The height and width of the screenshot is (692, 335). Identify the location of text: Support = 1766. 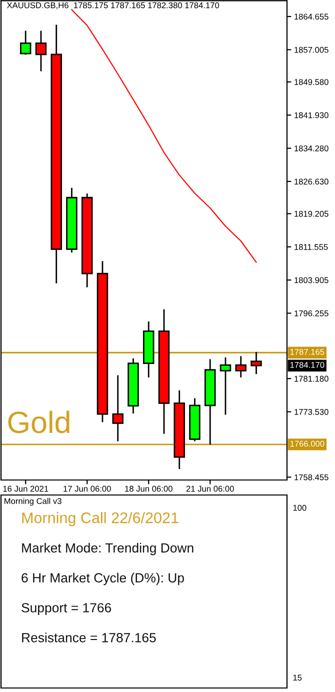
(67, 609).